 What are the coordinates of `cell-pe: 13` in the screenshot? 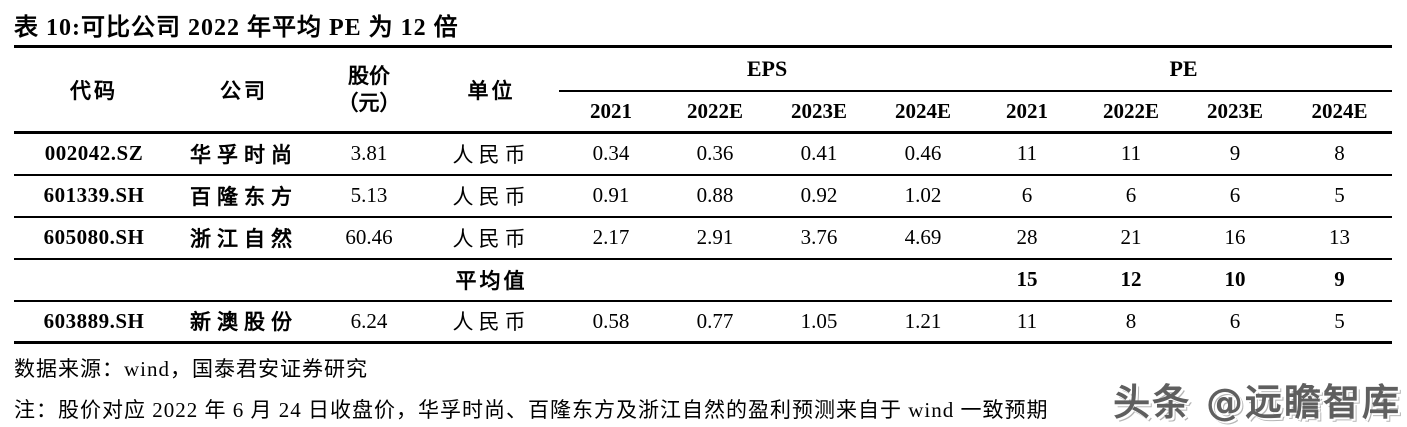 It's located at (1340, 237).